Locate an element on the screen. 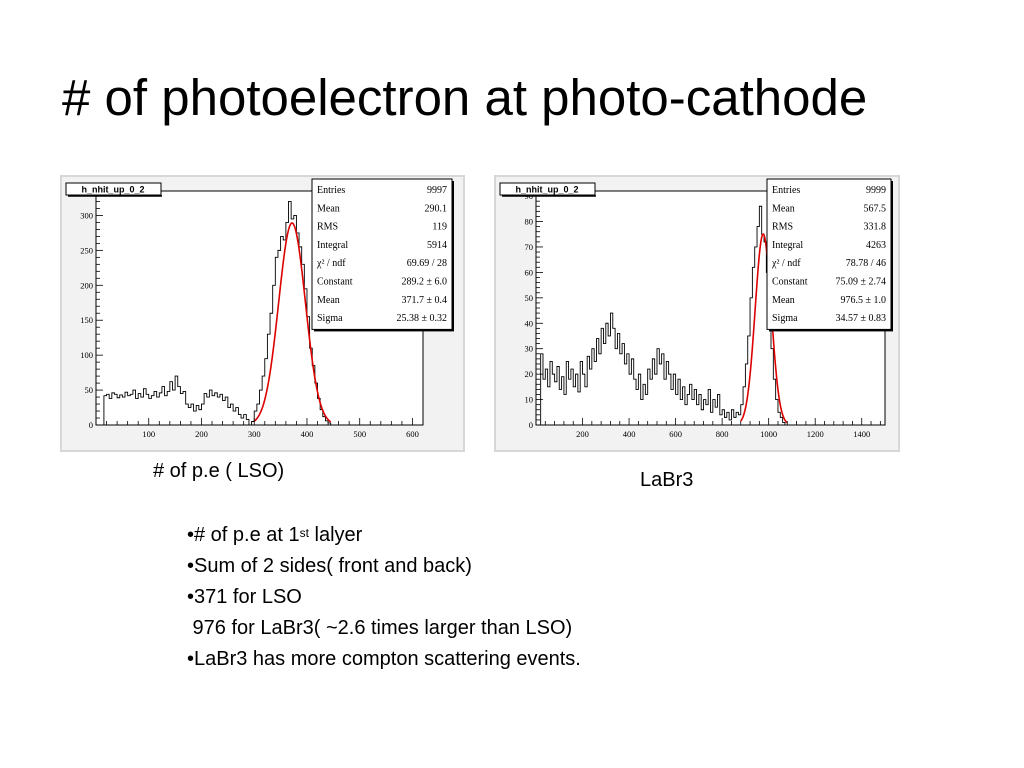 The image size is (1024, 768). x-tick-label: 100 is located at coordinates (148, 434).